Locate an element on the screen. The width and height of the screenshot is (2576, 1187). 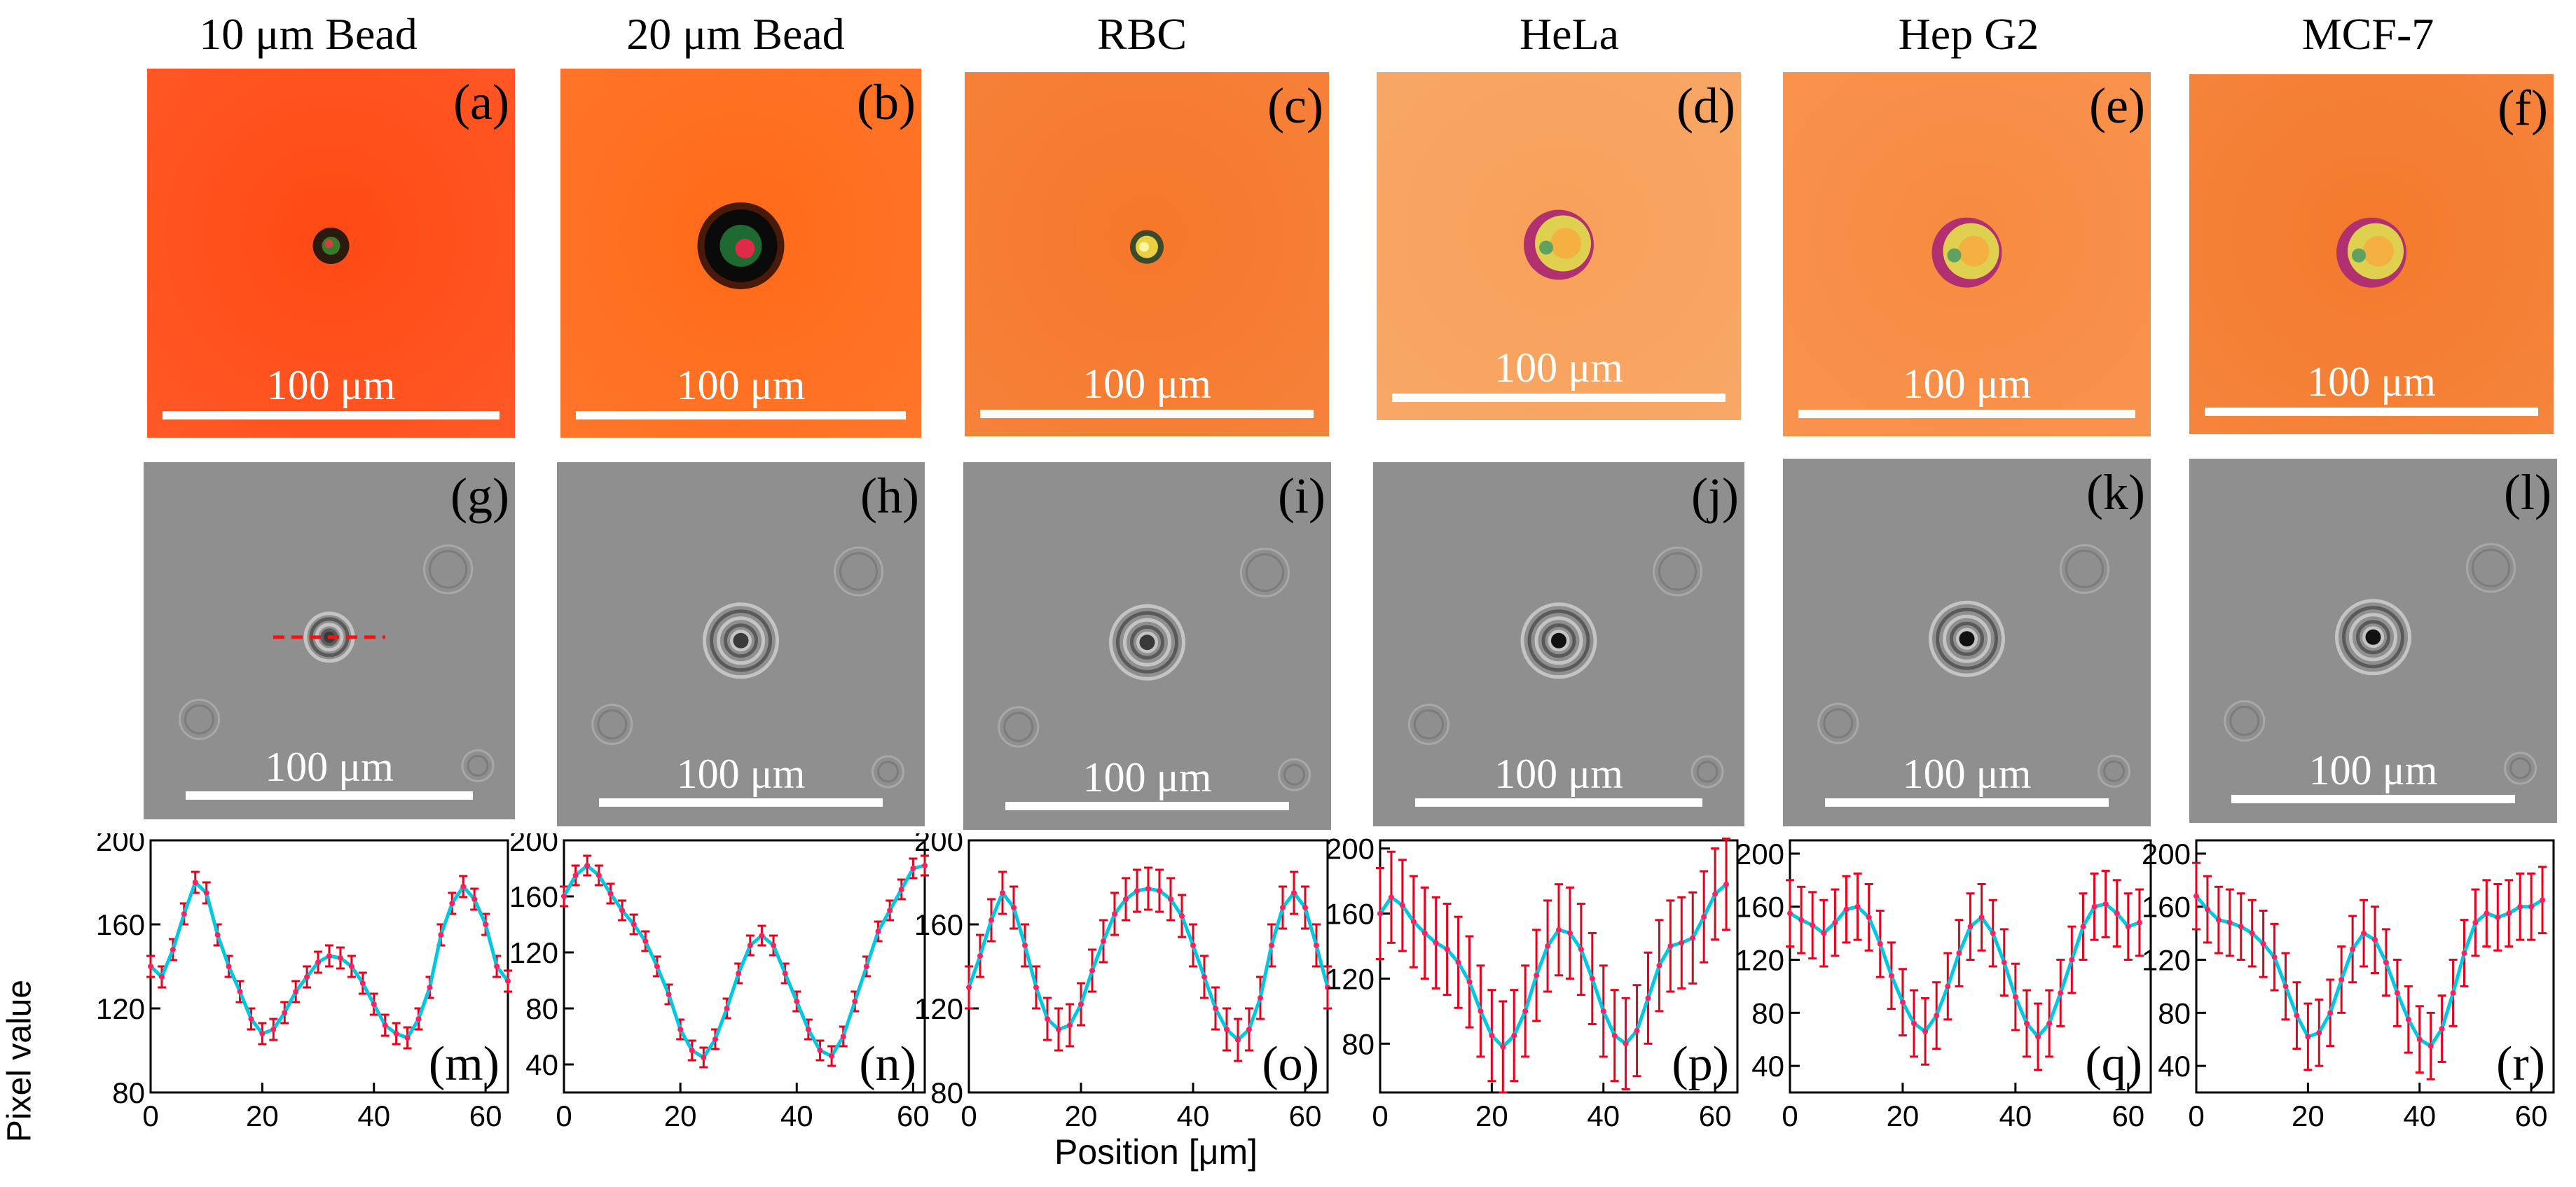
panel-label: (c) is located at coordinates (1295, 106).